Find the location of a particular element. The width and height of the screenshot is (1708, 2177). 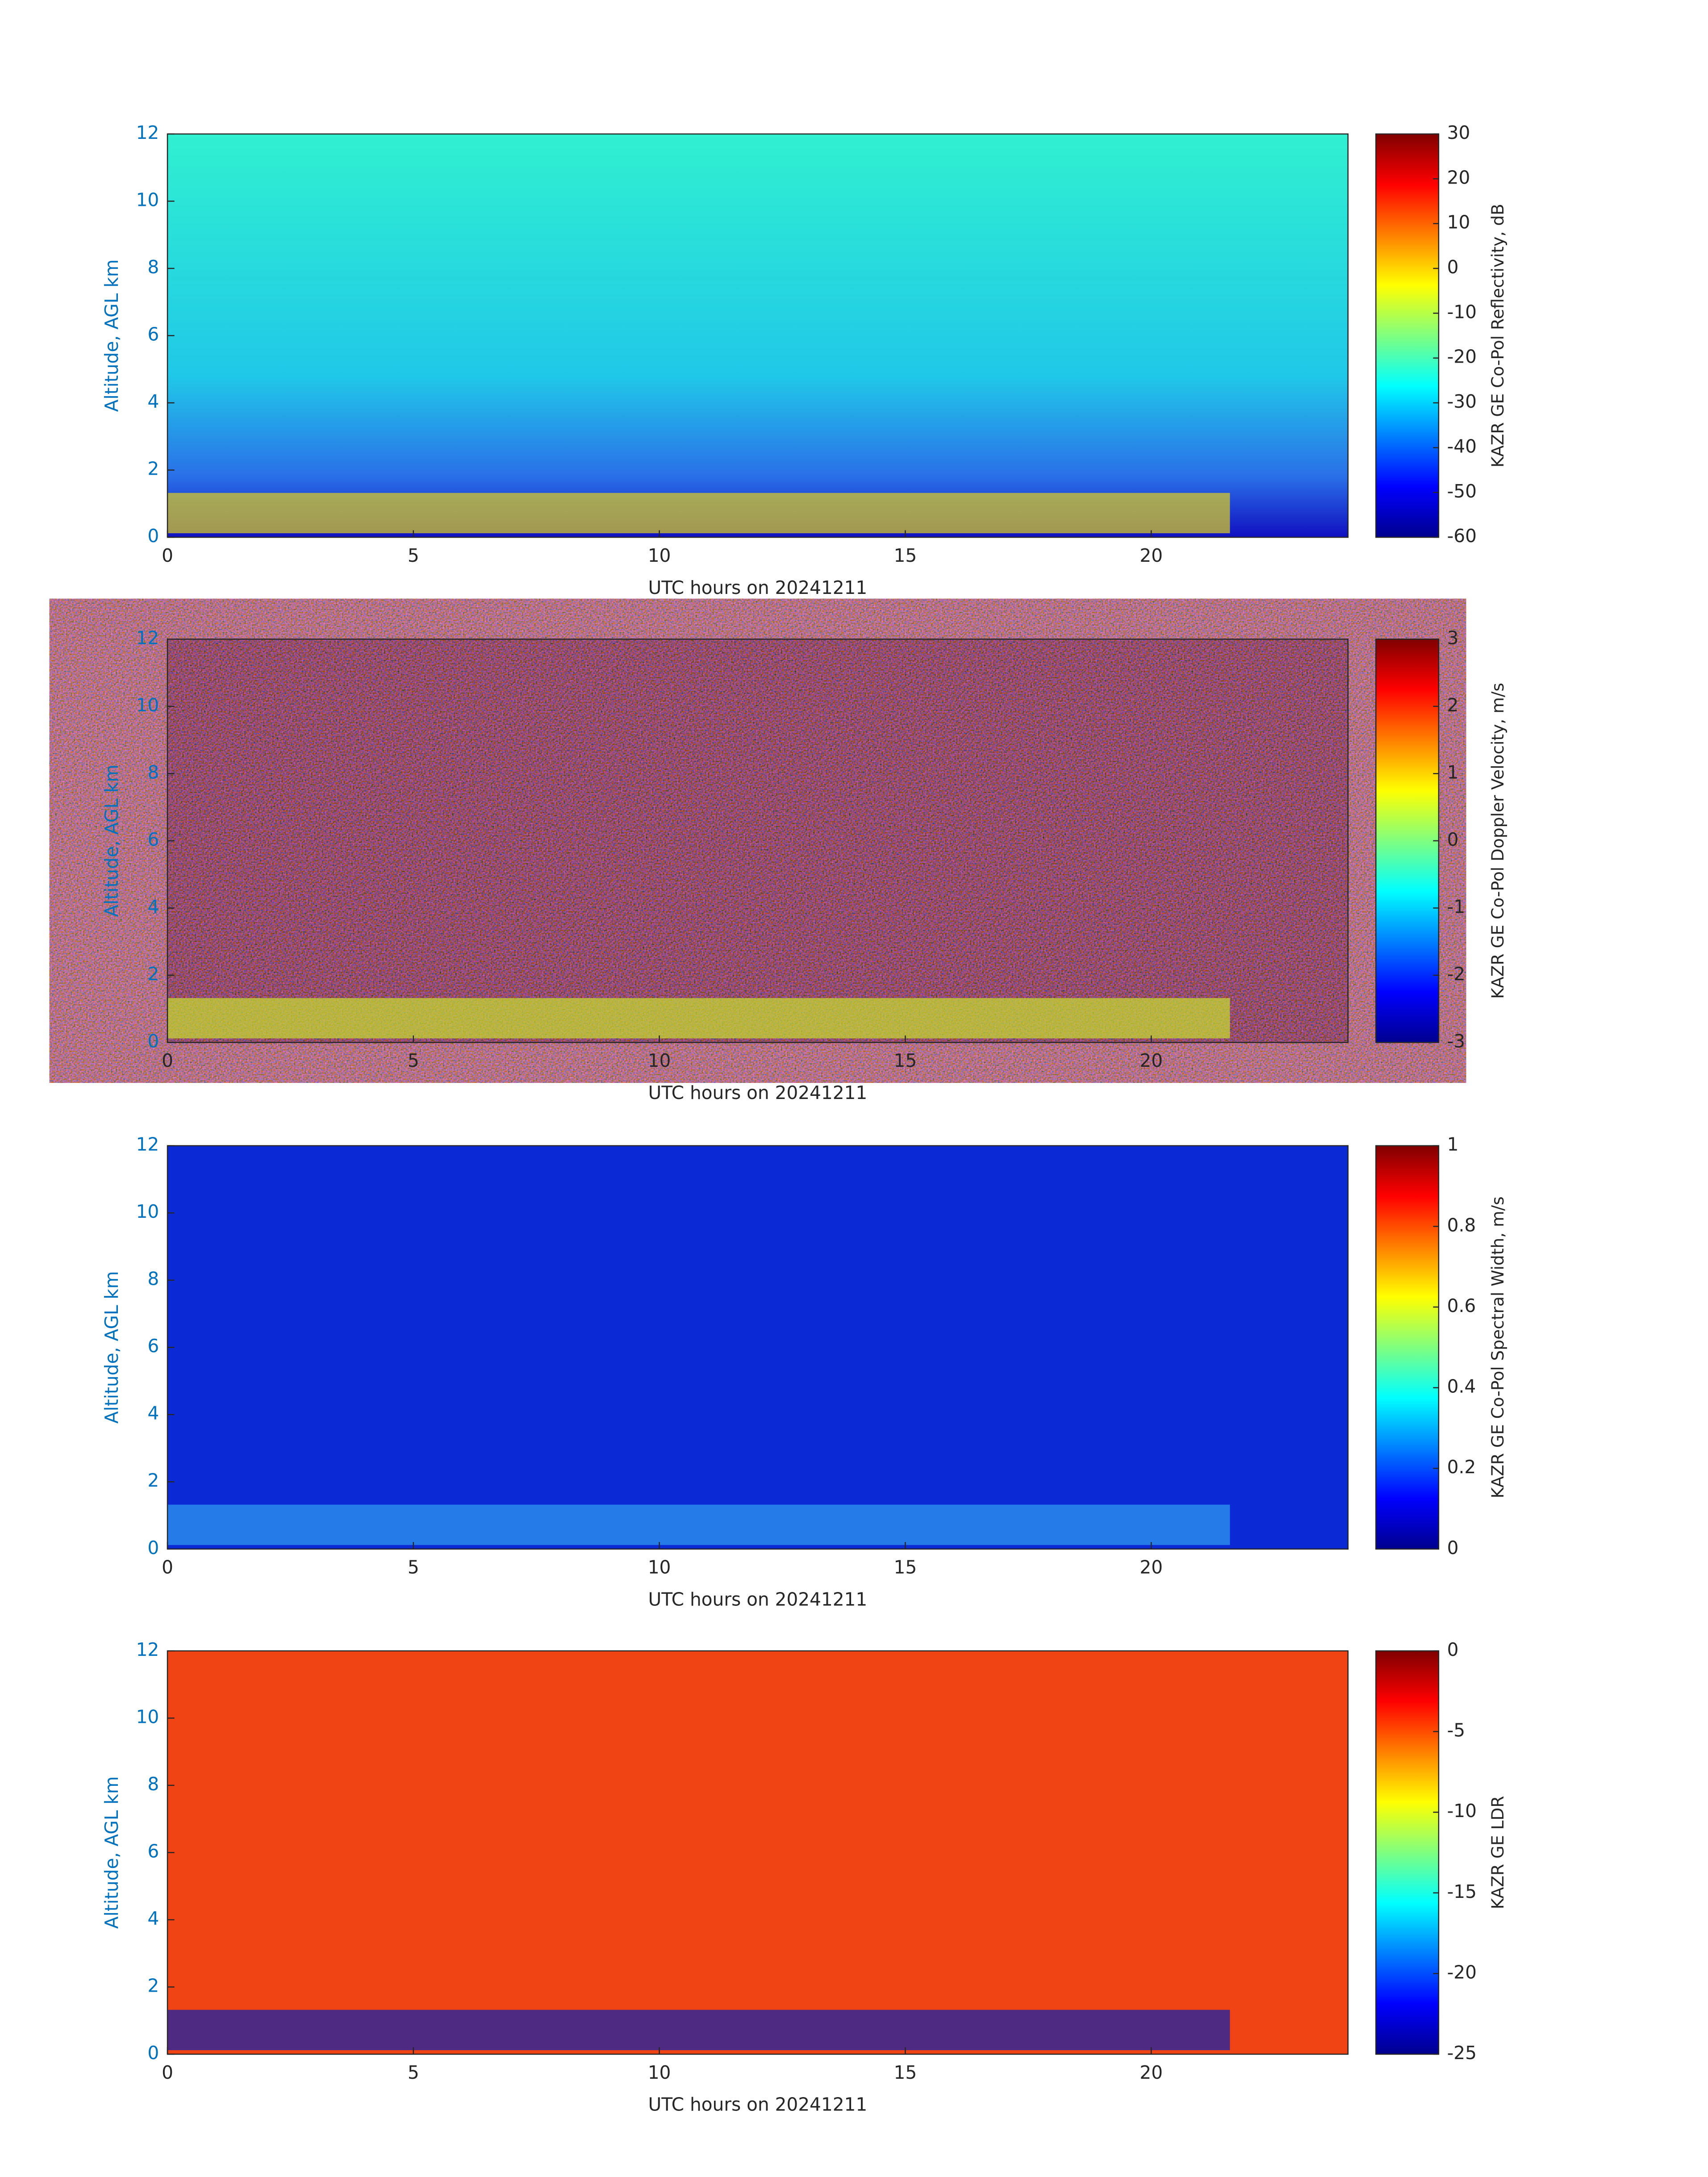

colorbar-tick-label: -15 is located at coordinates (1462, 1891).